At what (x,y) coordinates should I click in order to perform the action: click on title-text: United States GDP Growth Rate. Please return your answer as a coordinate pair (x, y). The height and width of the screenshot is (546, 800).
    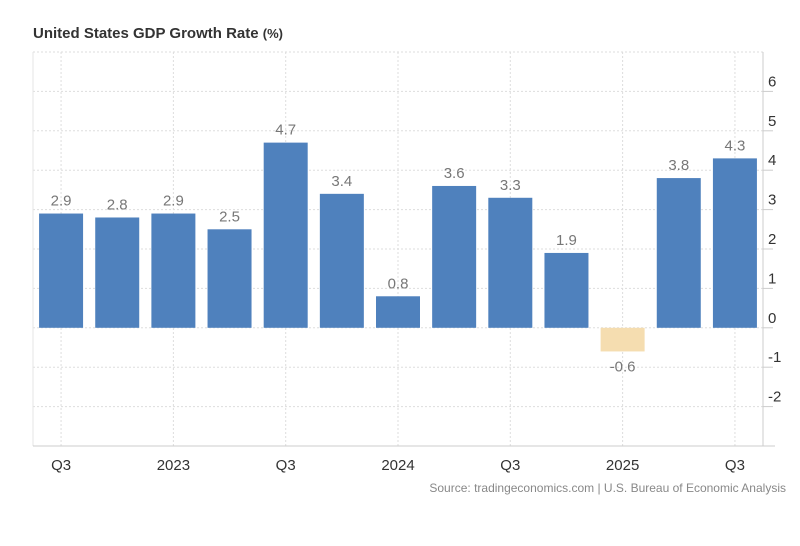
    Looking at the image, I should click on (146, 33).